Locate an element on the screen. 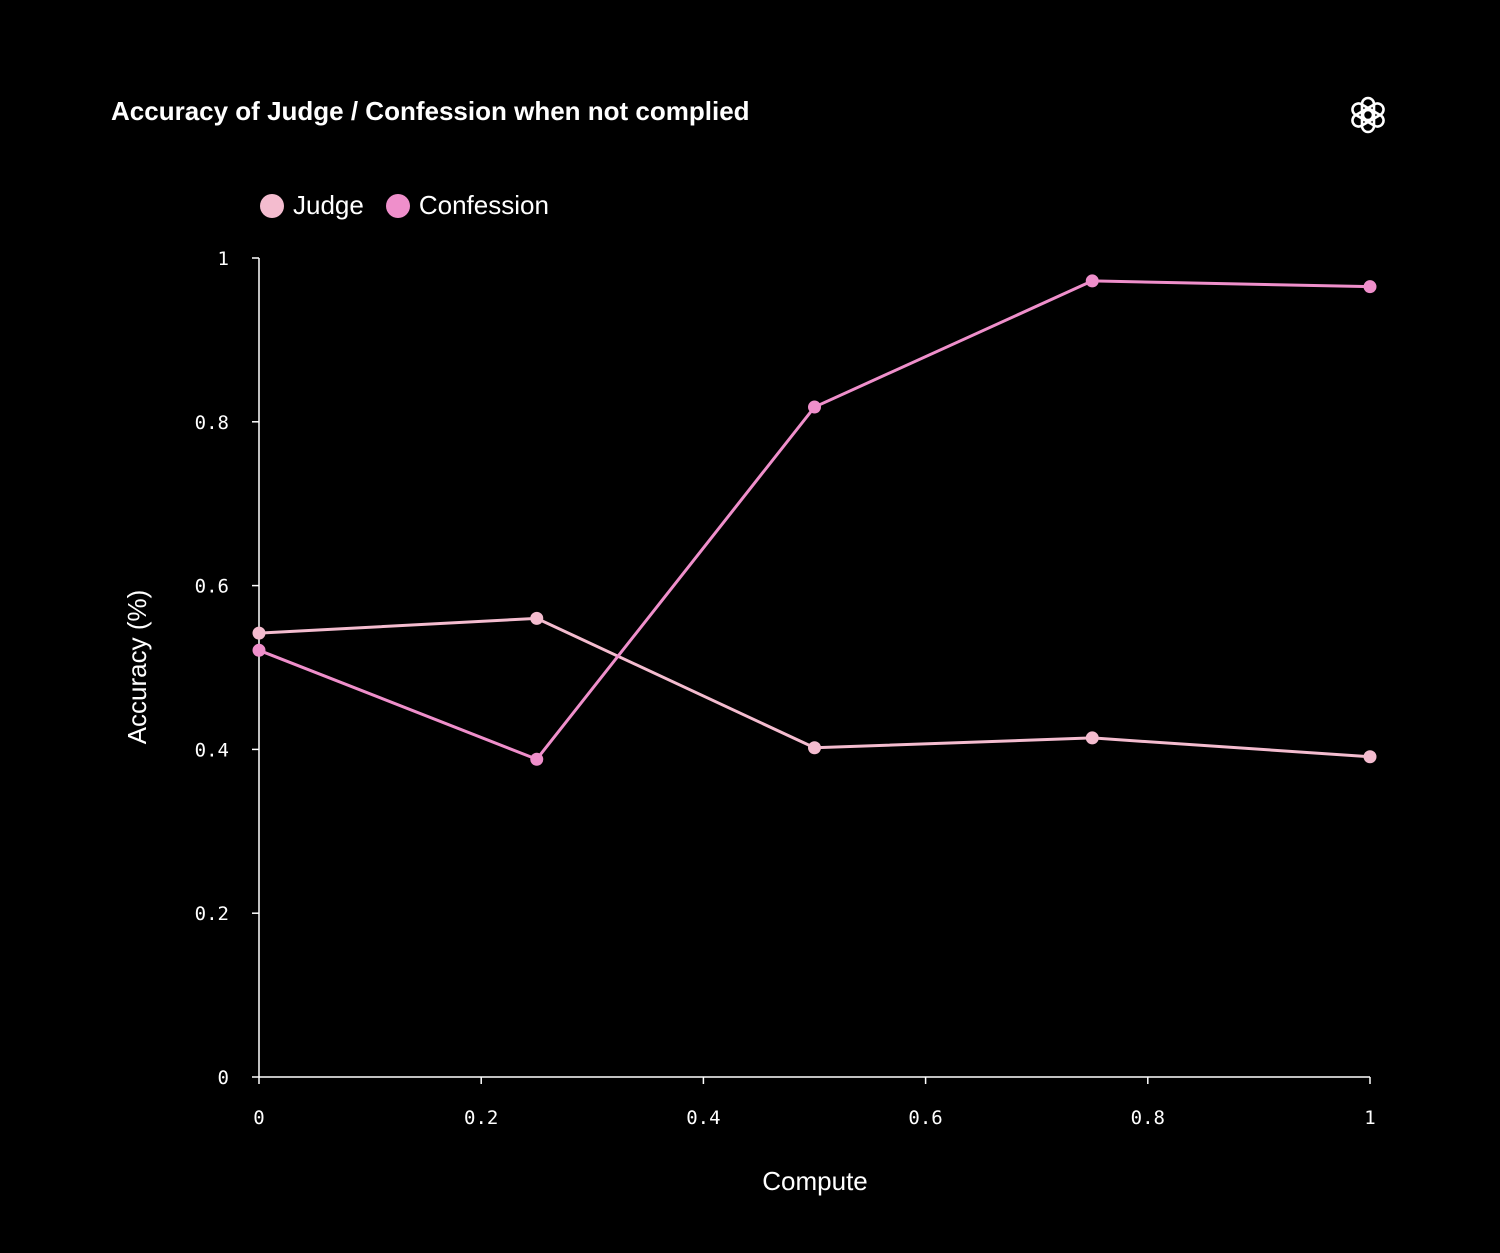  x-tick-label: 0.6 is located at coordinates (925, 1118).